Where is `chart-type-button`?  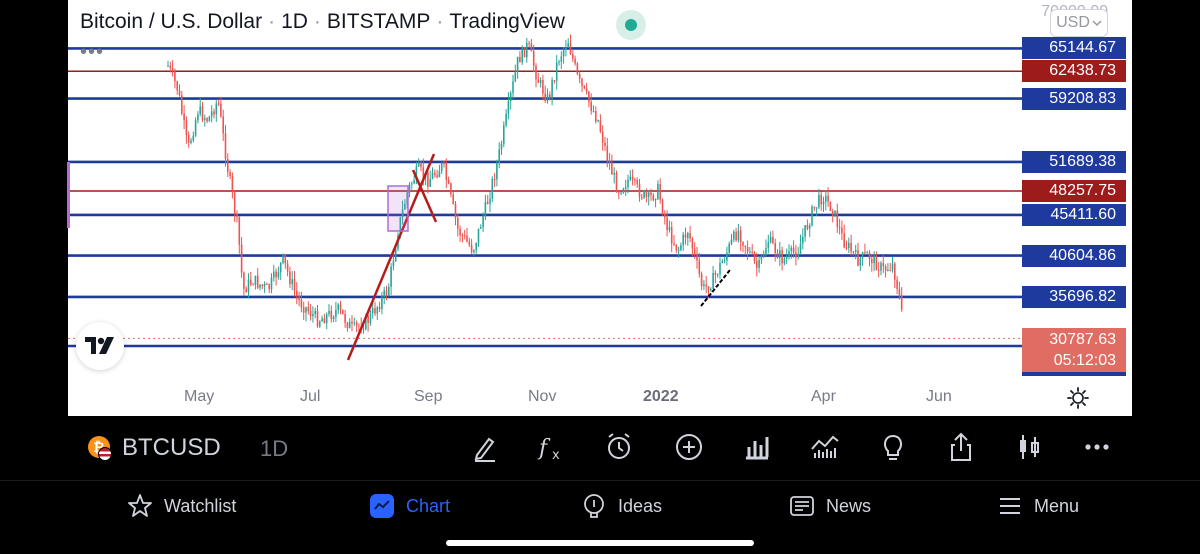 chart-type-button is located at coordinates (757, 447).